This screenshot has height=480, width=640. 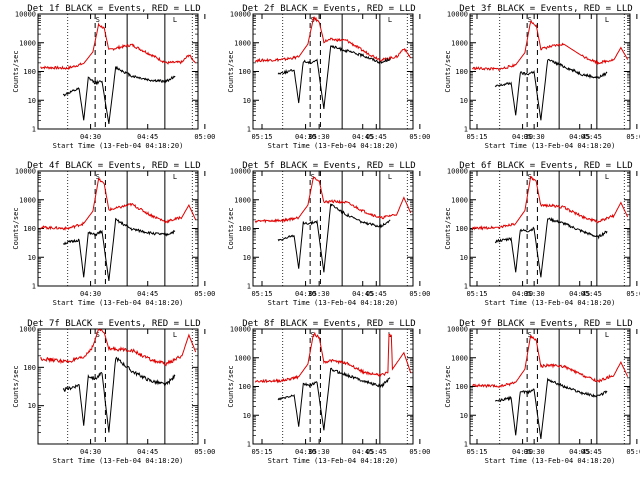 I want to click on panel-title: Det 3f BLACK = Events, RED = LLD, so click(x=545, y=9).